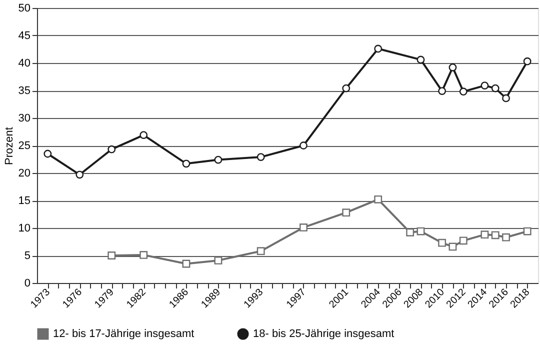 The image size is (540, 344). What do you see at coordinates (24, 36) in the screenshot?
I see `y-tick-label: 45` at bounding box center [24, 36].